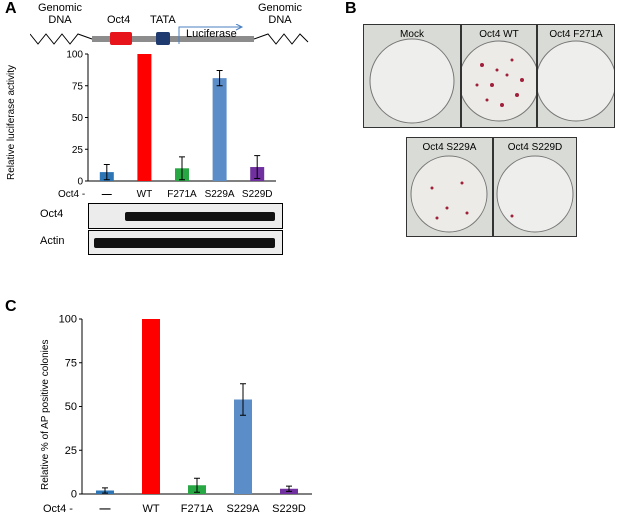 This screenshot has width=617, height=515. Describe the element at coordinates (535, 147) in the screenshot. I see `plate-label-s229d: Oct4 S229D` at that location.